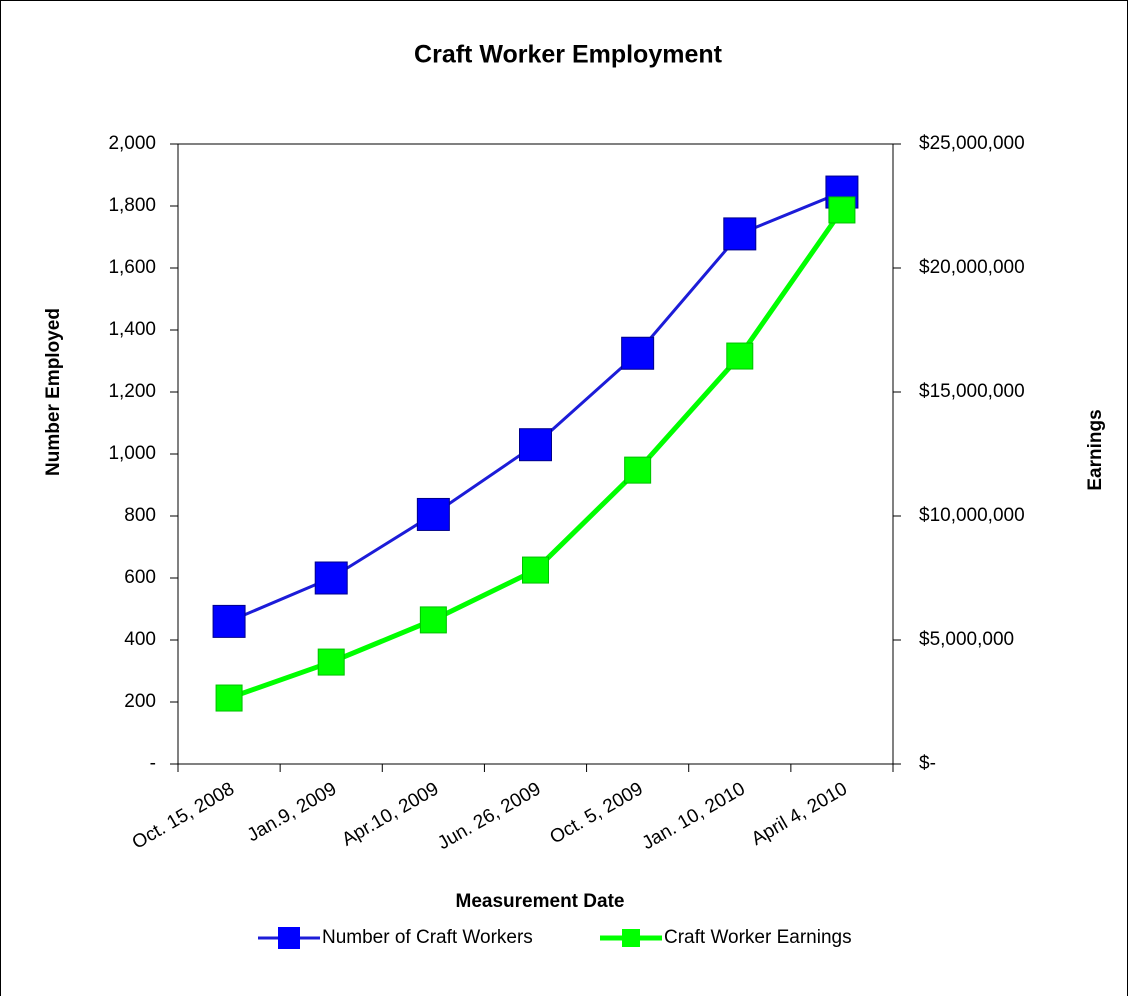  Describe the element at coordinates (132, 143) in the screenshot. I see `y-tick-label: 2,000` at that location.